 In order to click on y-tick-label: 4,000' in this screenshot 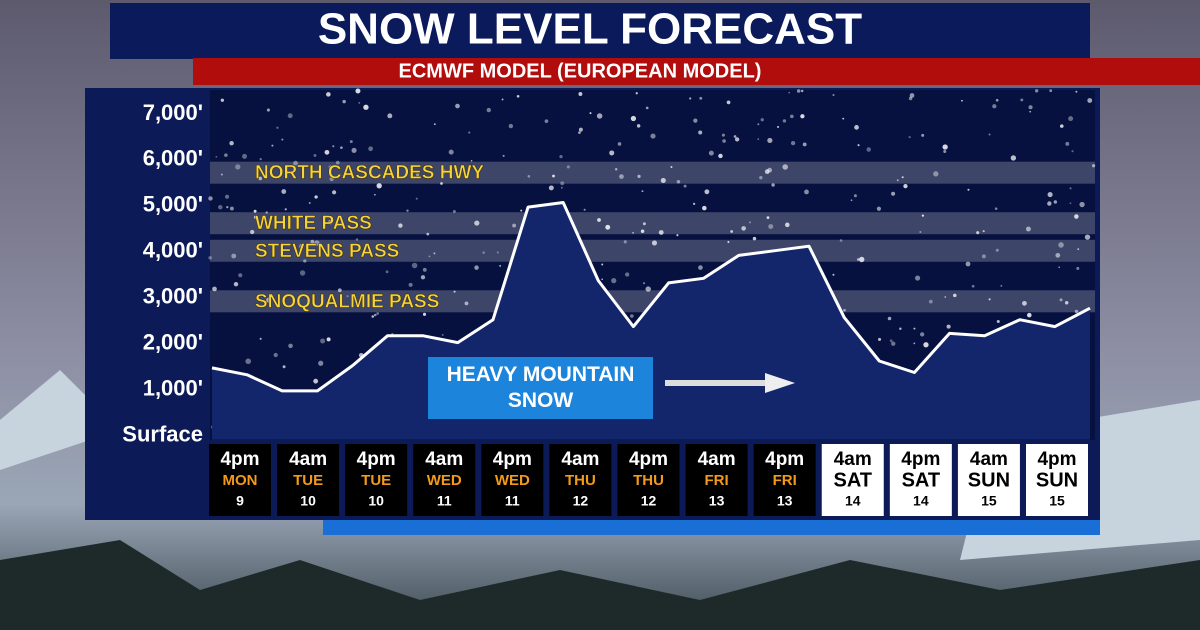, I will do `click(173, 250)`.